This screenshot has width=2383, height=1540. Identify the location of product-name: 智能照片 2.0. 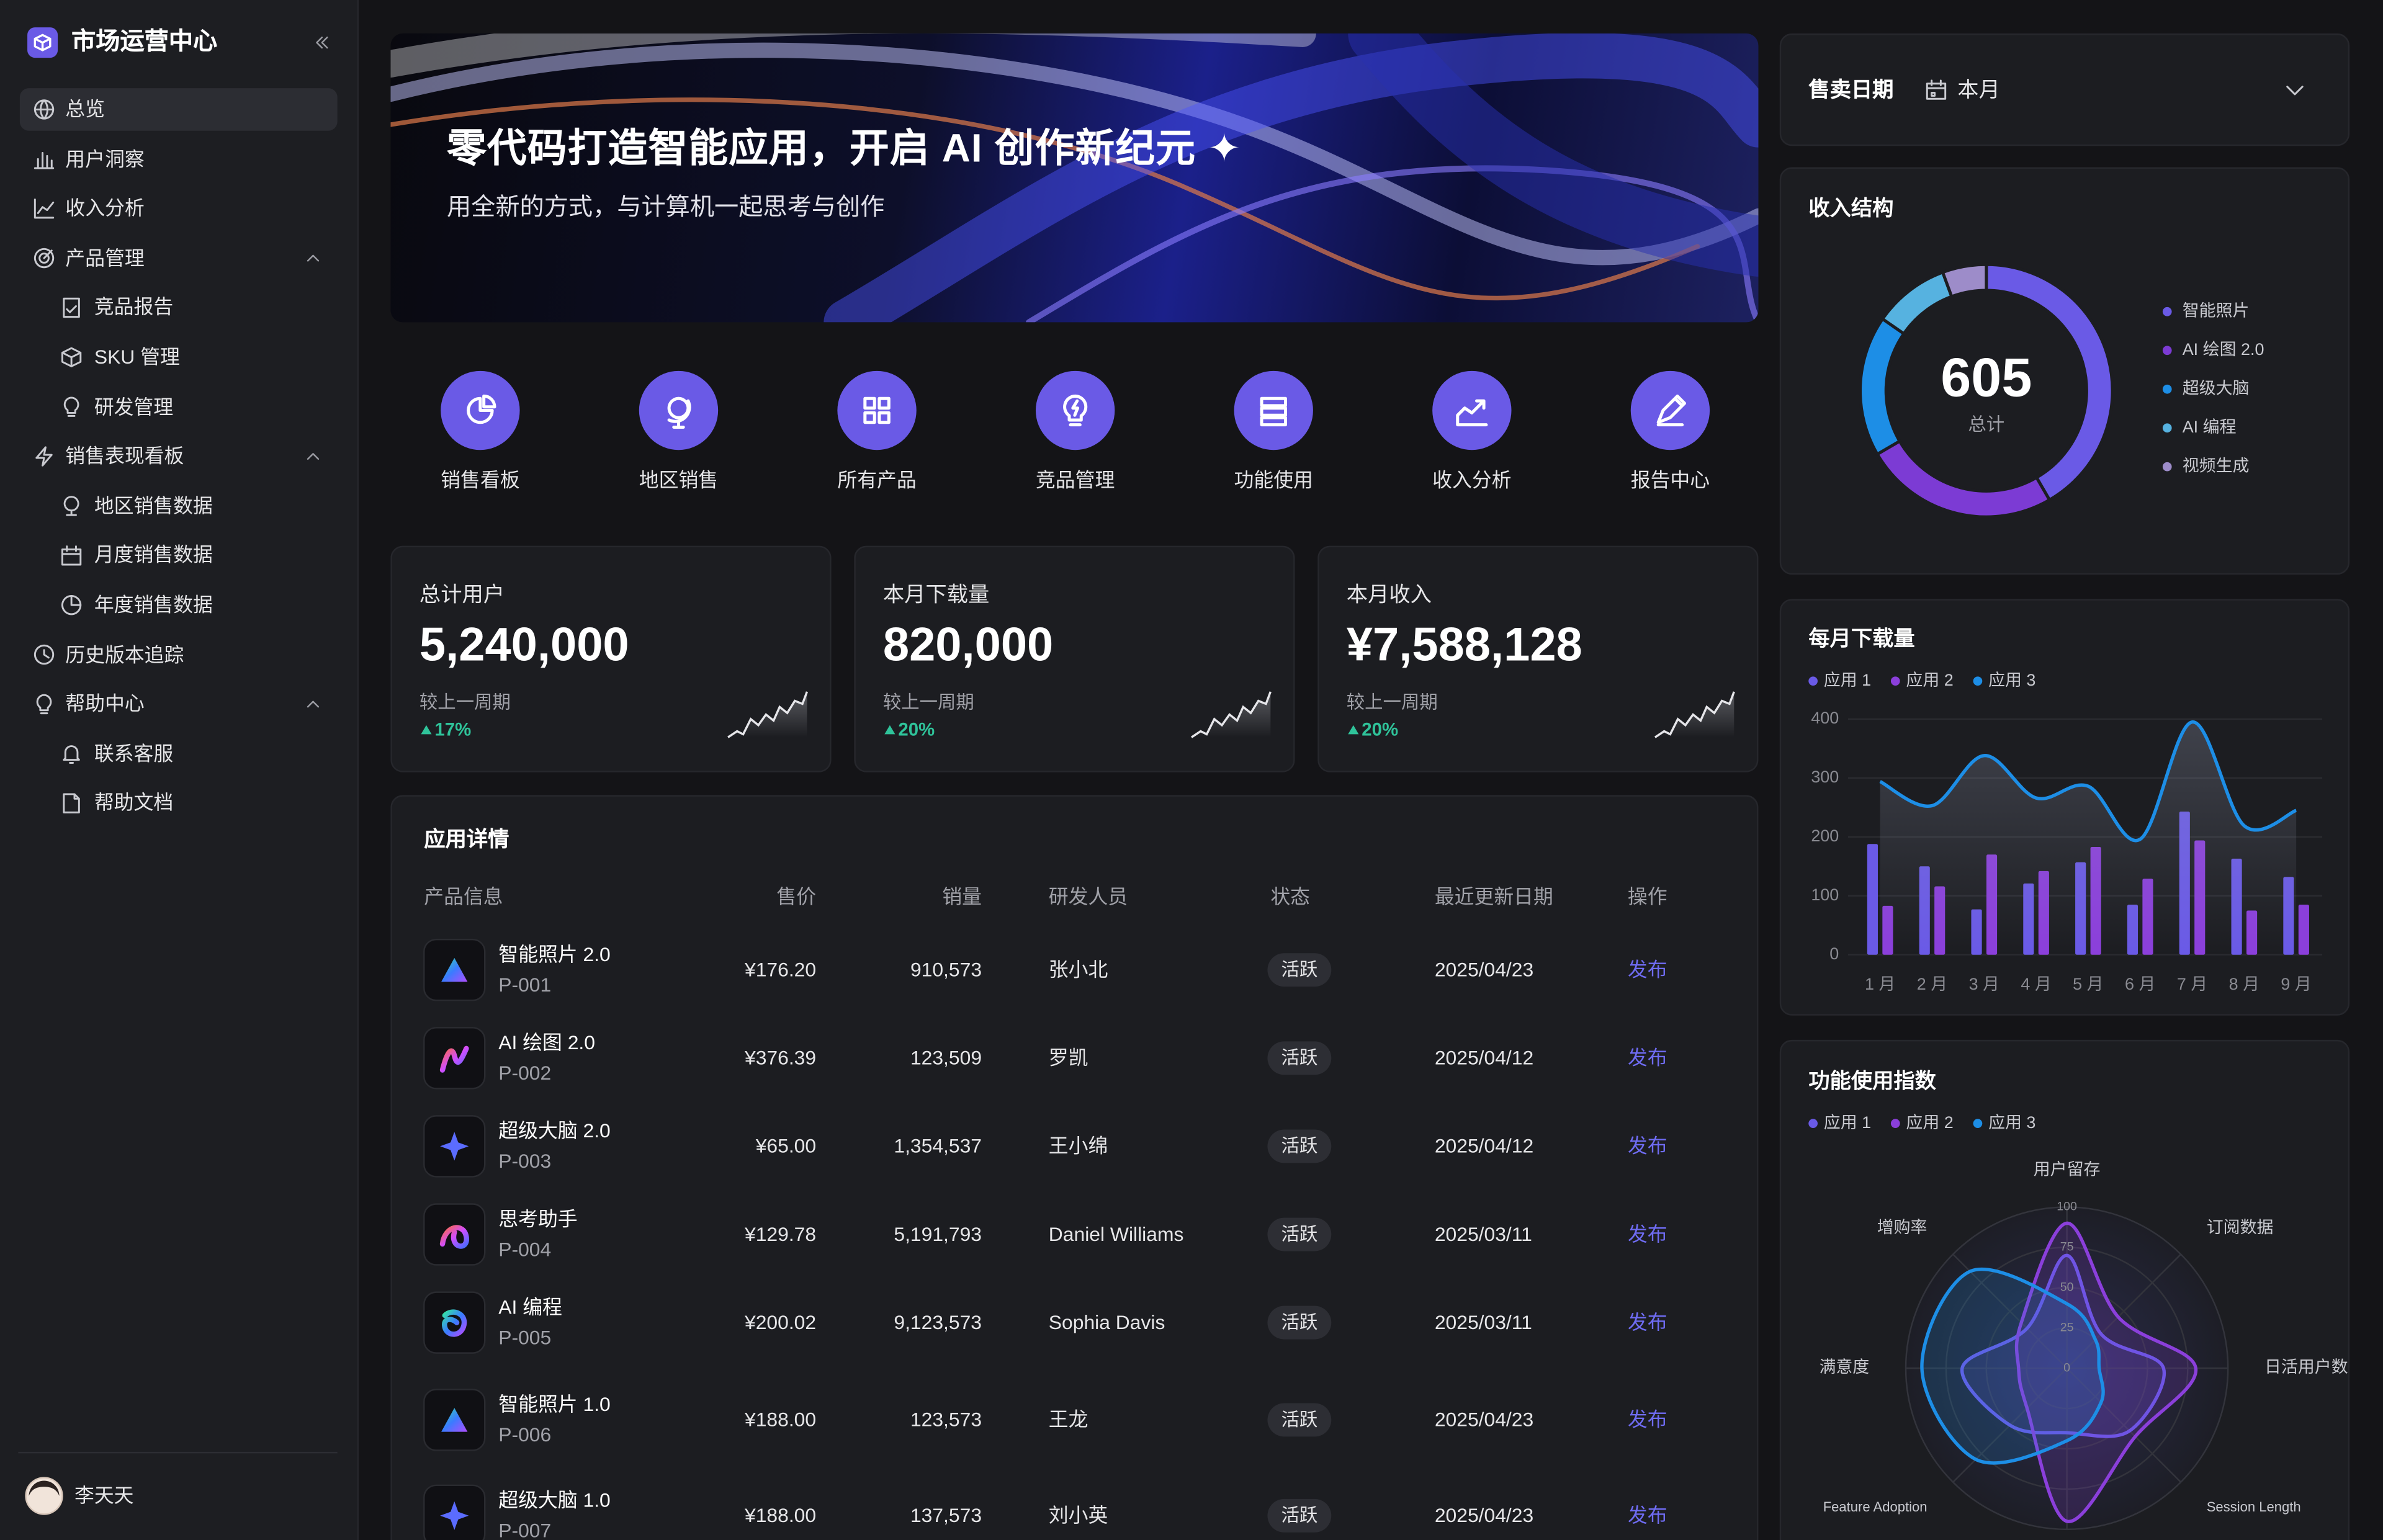
(554, 954).